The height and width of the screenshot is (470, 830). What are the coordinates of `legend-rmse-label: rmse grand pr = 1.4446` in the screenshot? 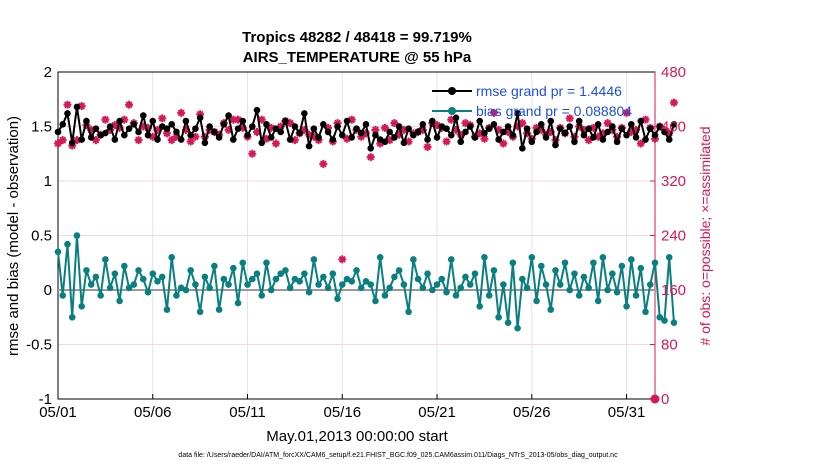 It's located at (549, 91).